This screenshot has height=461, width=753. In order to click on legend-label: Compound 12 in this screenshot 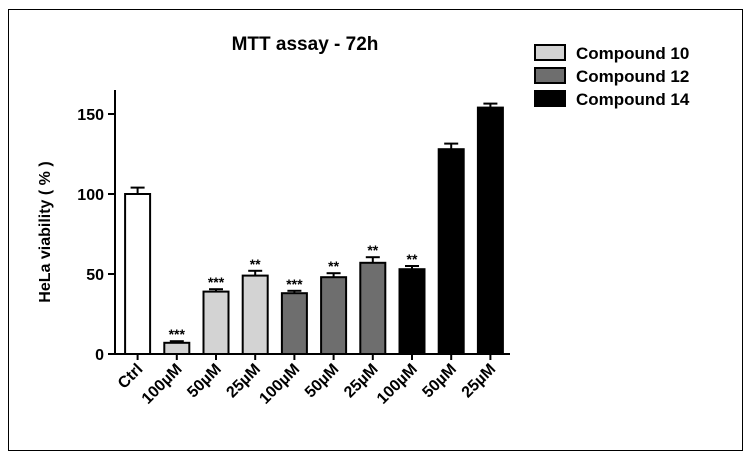, I will do `click(632, 76)`.